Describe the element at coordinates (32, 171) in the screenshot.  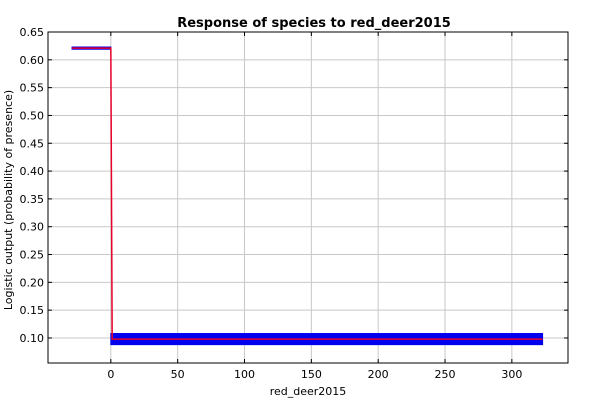
I see `y-tick-label: 0.40` at that location.